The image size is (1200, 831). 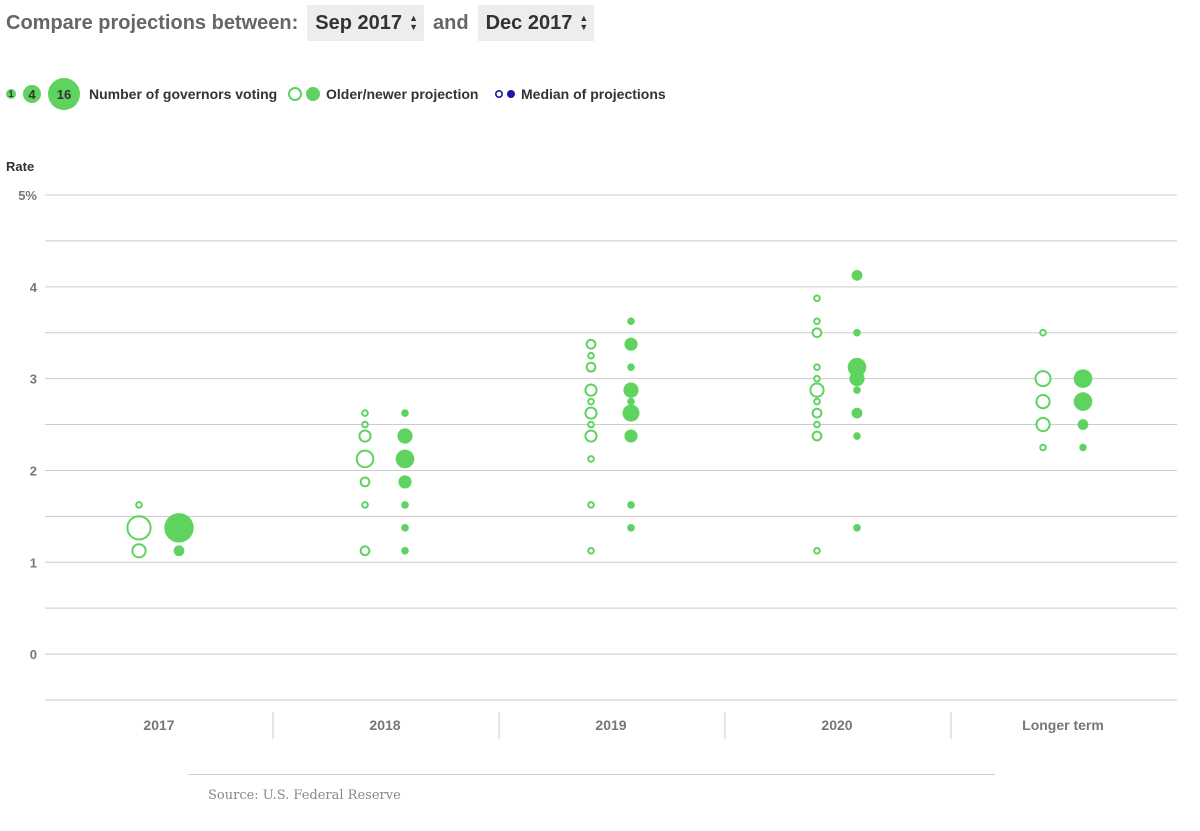 I want to click on and-label: and, so click(x=451, y=22).